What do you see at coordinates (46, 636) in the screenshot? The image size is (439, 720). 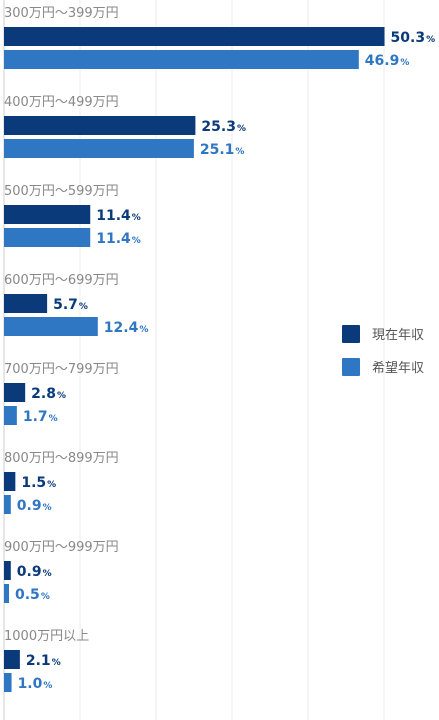 I see `category-label: 1000万円以上` at bounding box center [46, 636].